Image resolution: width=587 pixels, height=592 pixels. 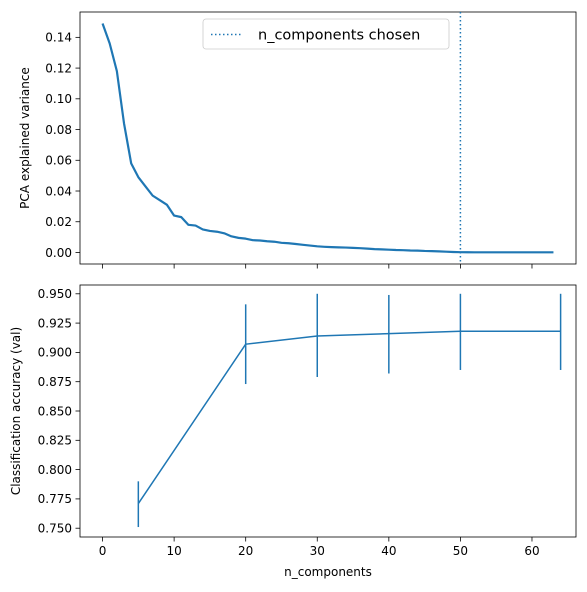 What do you see at coordinates (16, 411) in the screenshot?
I see `y-axis-label: Classification accuracy (val)` at bounding box center [16, 411].